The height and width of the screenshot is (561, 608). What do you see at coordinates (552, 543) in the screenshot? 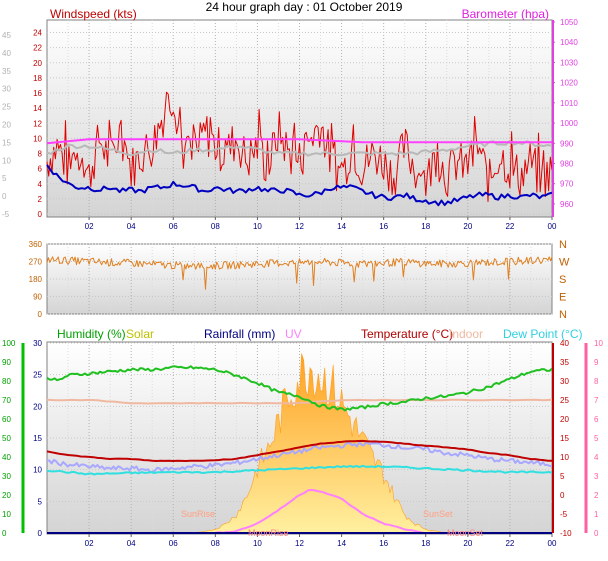
I see `climate-x-tick-label: 00` at bounding box center [552, 543].